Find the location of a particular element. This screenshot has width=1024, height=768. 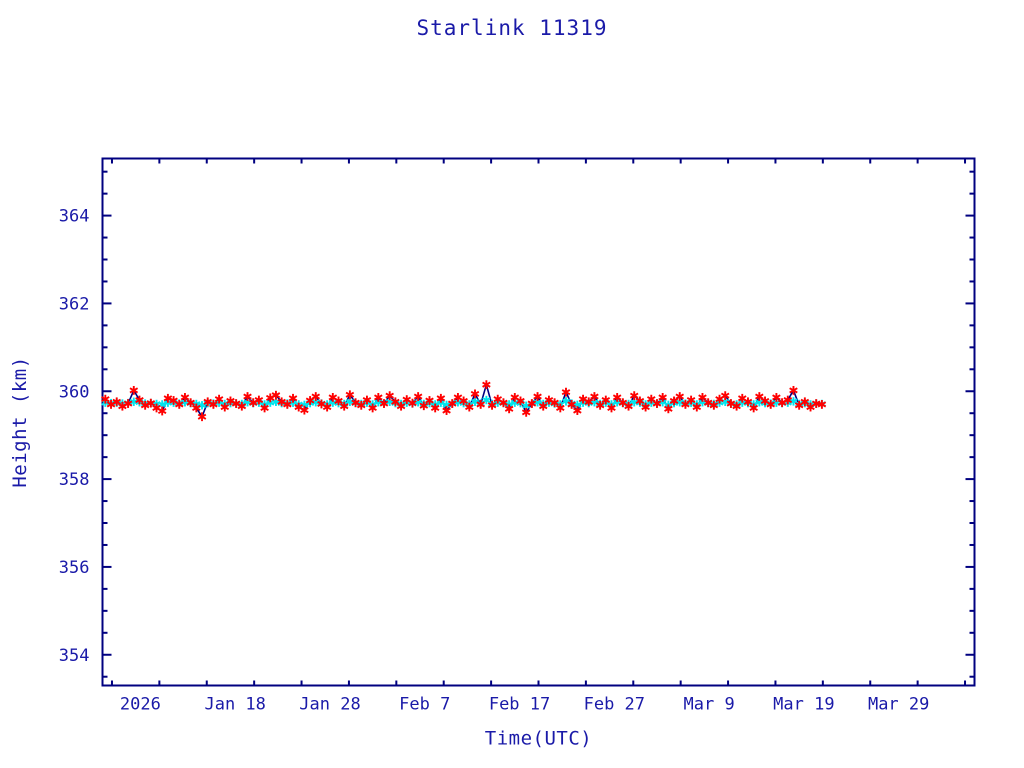

svg-text: 2026 is located at coordinates (140, 705).